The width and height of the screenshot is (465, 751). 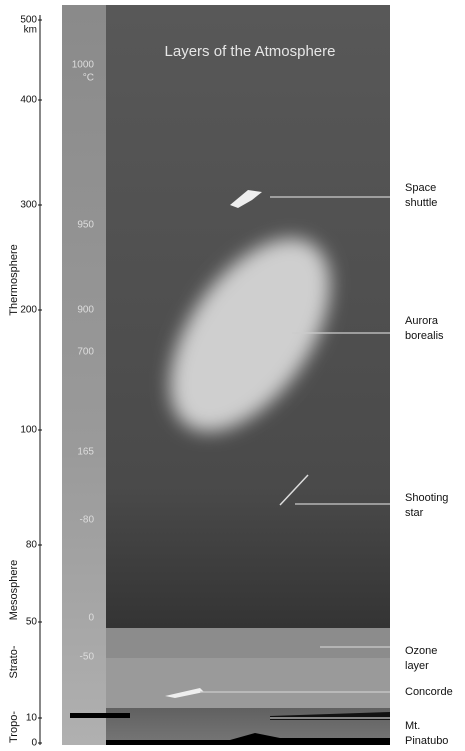 What do you see at coordinates (426, 741) in the screenshot?
I see `callout-label: Pinatubo` at bounding box center [426, 741].